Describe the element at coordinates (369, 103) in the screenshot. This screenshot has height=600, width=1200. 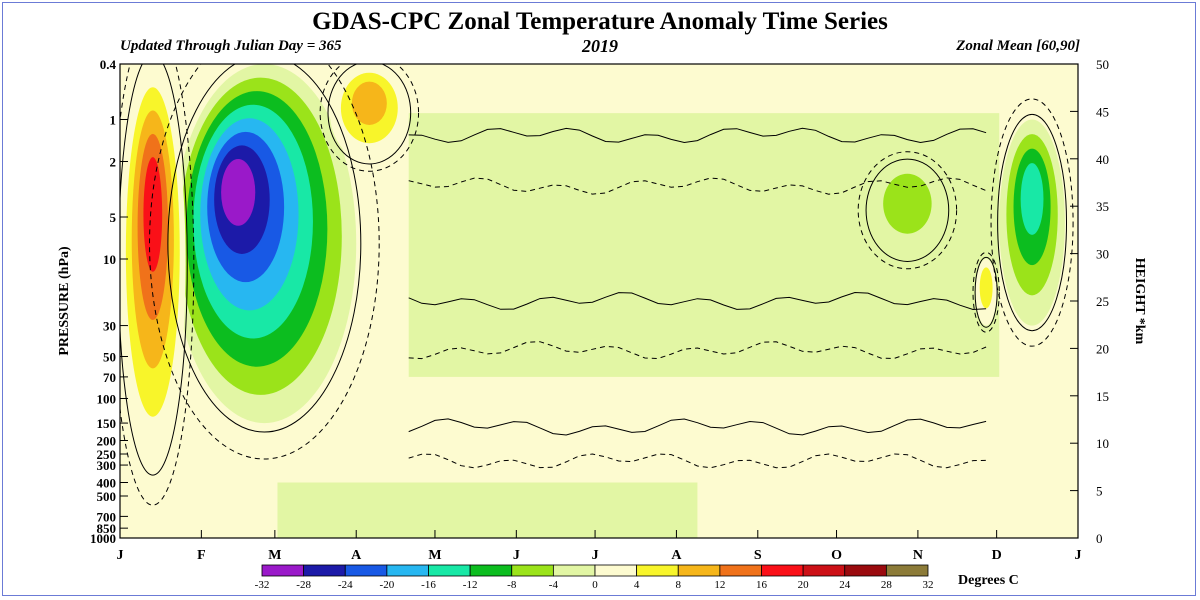
I see `march-warm-upper-level` at that location.